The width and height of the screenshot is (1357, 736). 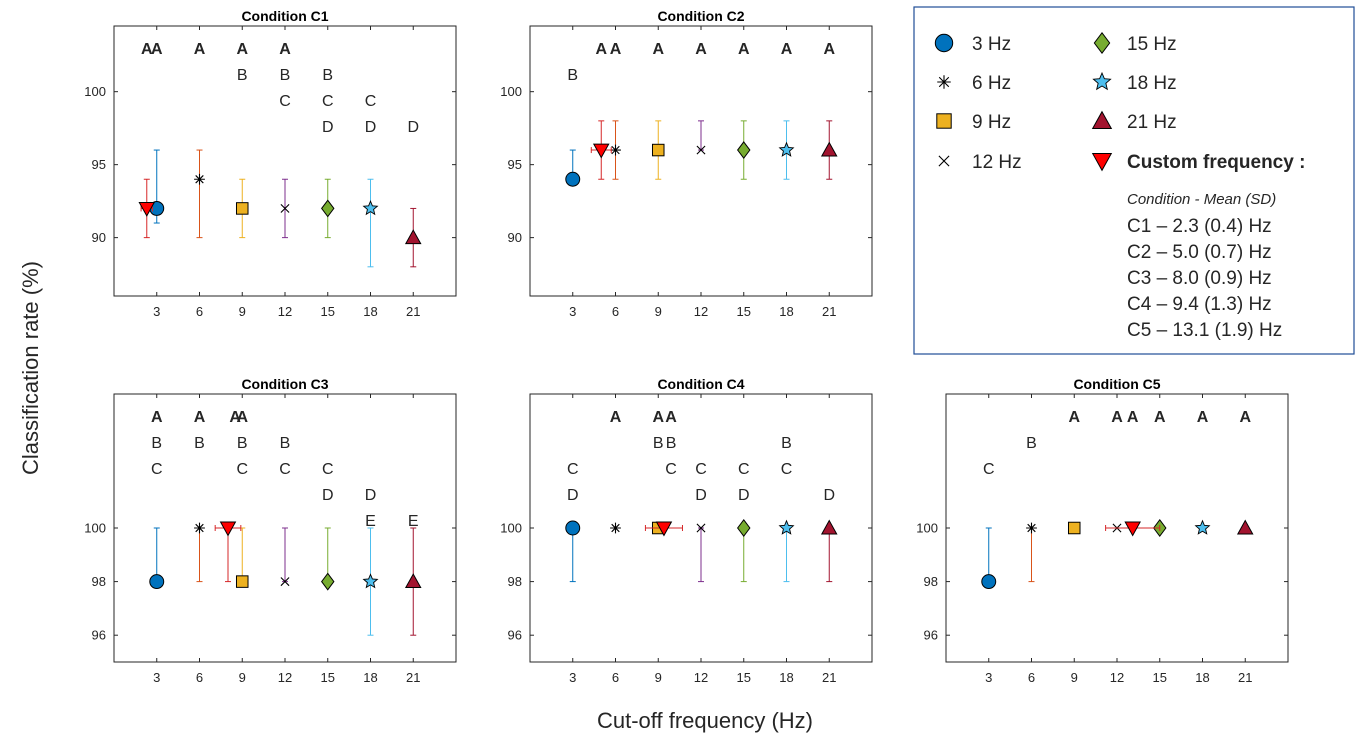 What do you see at coordinates (1245, 527) in the screenshot?
I see `marker-triangle-up` at bounding box center [1245, 527].